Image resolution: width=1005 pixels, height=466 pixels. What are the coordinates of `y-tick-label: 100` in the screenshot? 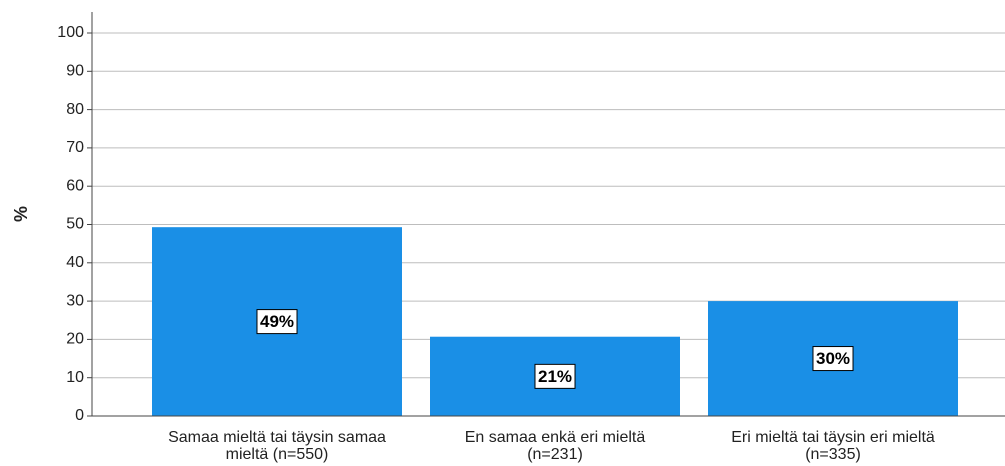 It's located at (70, 32).